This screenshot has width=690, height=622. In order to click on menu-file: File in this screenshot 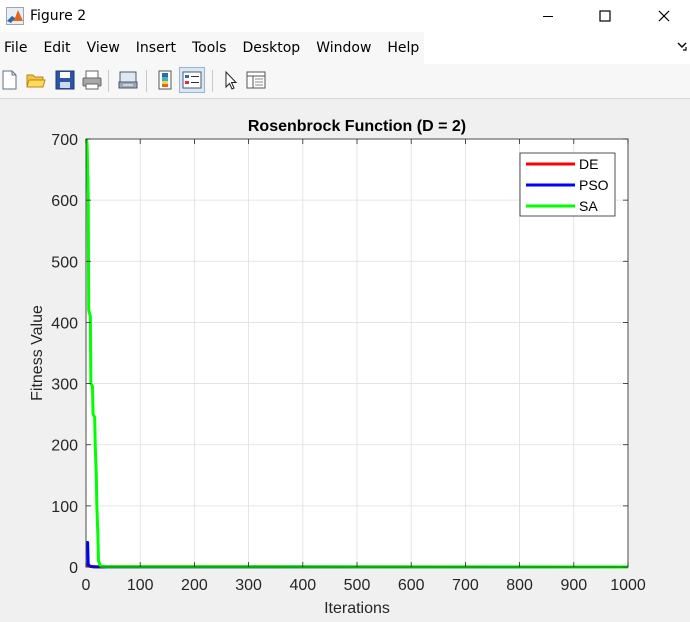, I will do `click(16, 48)`.